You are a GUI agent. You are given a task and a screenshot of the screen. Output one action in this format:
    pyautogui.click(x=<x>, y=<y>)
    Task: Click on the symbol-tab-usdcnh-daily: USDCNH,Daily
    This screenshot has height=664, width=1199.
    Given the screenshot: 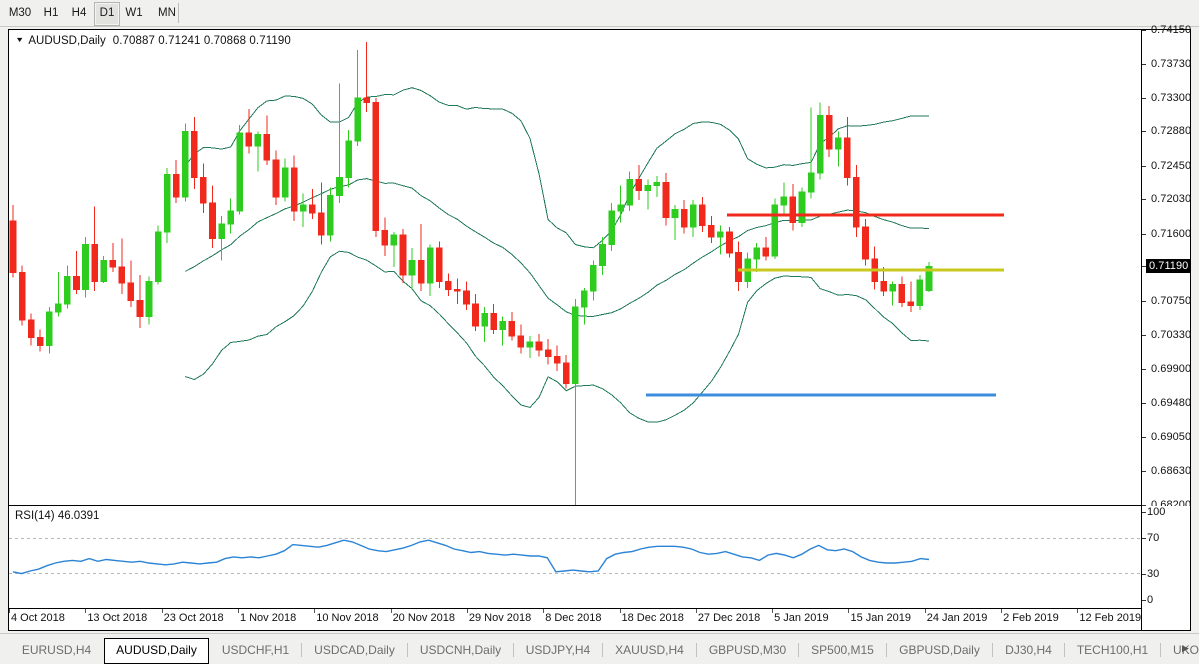 What is the action you would take?
    pyautogui.click(x=460, y=650)
    